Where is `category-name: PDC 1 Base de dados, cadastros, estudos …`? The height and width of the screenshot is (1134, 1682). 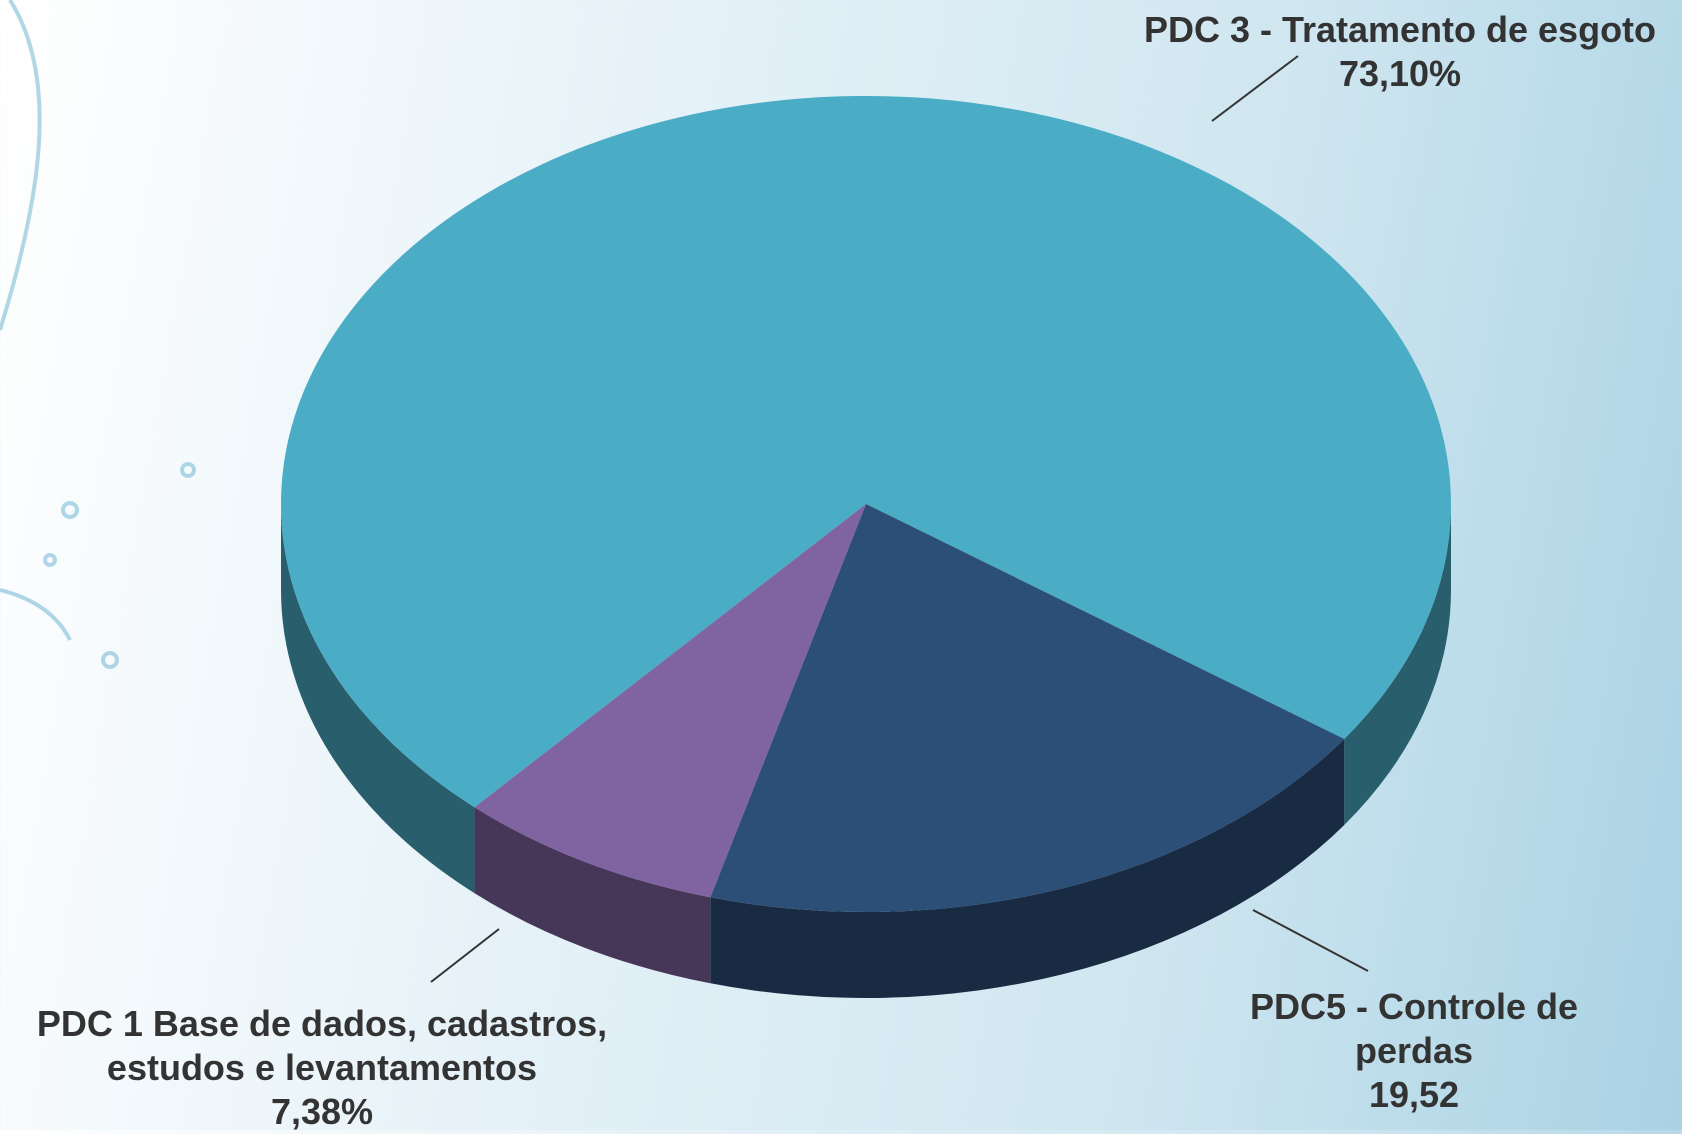
category-name: PDC 1 Base de dados, cadastros, estudos … is located at coordinates (322, 1045).